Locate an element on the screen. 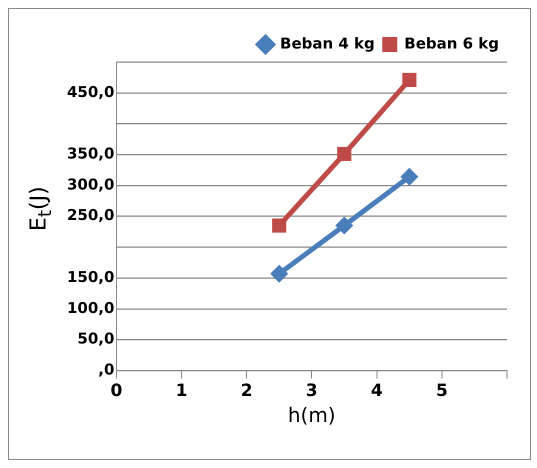 This screenshot has height=468, width=537. y-tick-label: 100,0 is located at coordinates (90, 307).